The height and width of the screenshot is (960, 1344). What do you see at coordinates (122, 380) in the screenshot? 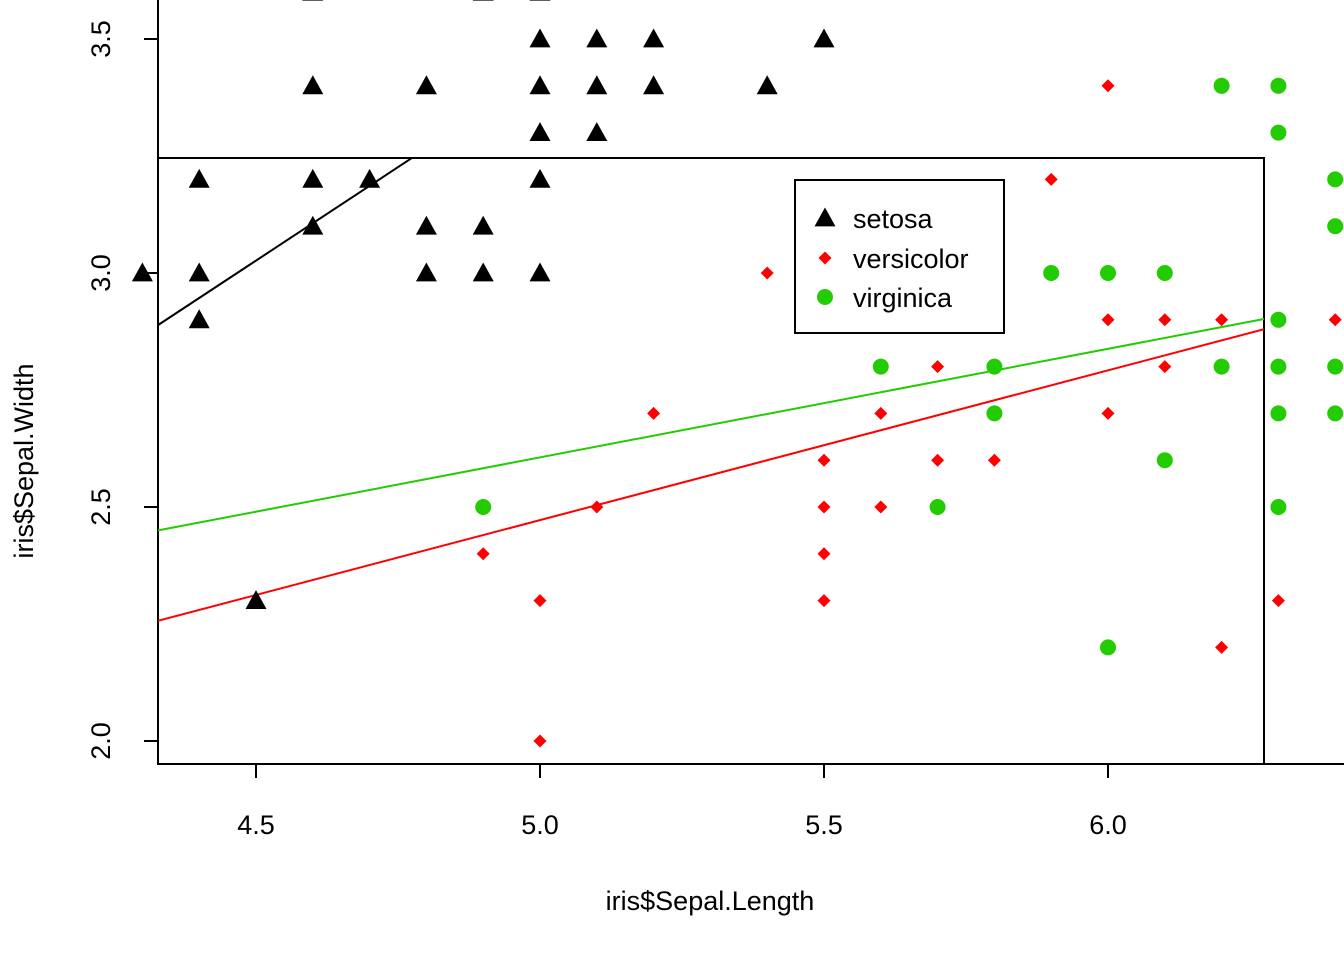
I see `y-axis: 2.02.53.03.54.0` at bounding box center [122, 380].